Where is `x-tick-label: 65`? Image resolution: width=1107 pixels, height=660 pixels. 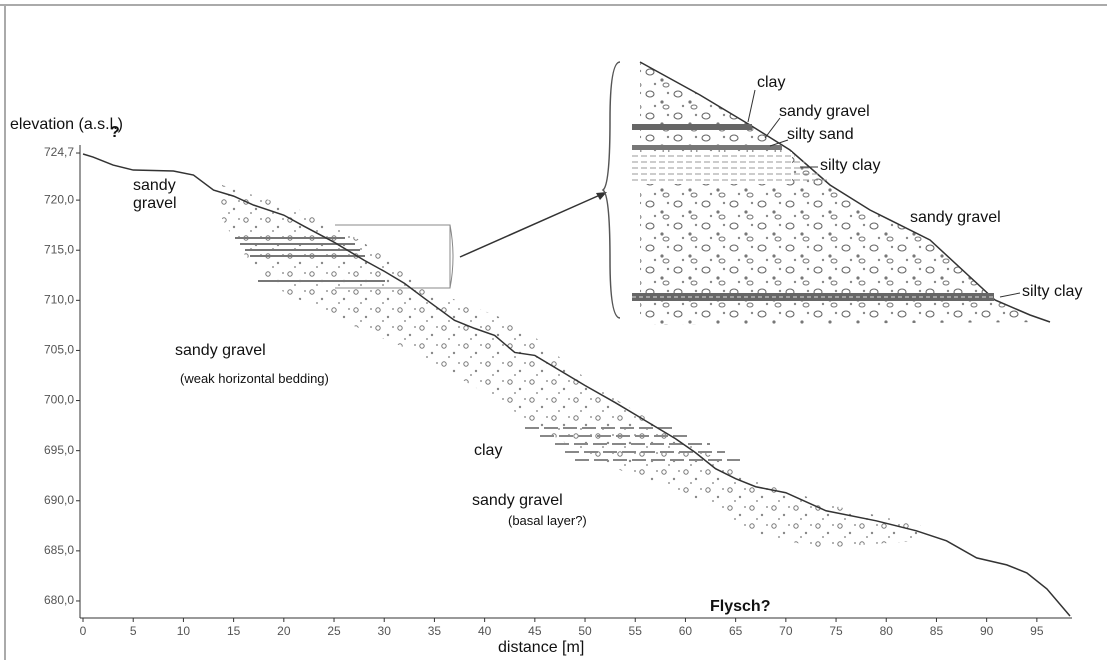 x-tick-label: 65 is located at coordinates (736, 631).